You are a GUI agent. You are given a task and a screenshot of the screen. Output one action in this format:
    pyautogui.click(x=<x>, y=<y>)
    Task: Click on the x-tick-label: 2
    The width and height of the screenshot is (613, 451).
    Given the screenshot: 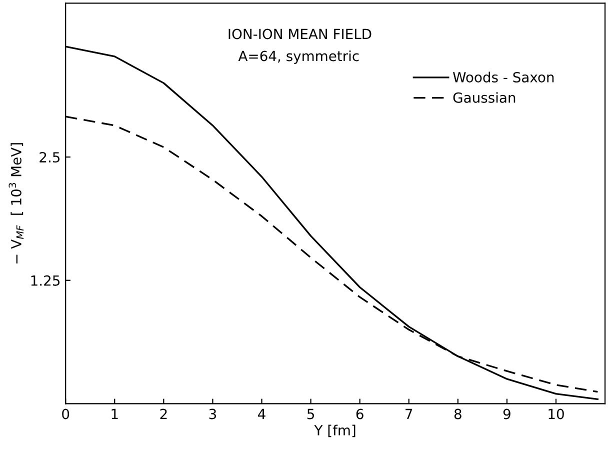 What is the action you would take?
    pyautogui.click(x=163, y=414)
    